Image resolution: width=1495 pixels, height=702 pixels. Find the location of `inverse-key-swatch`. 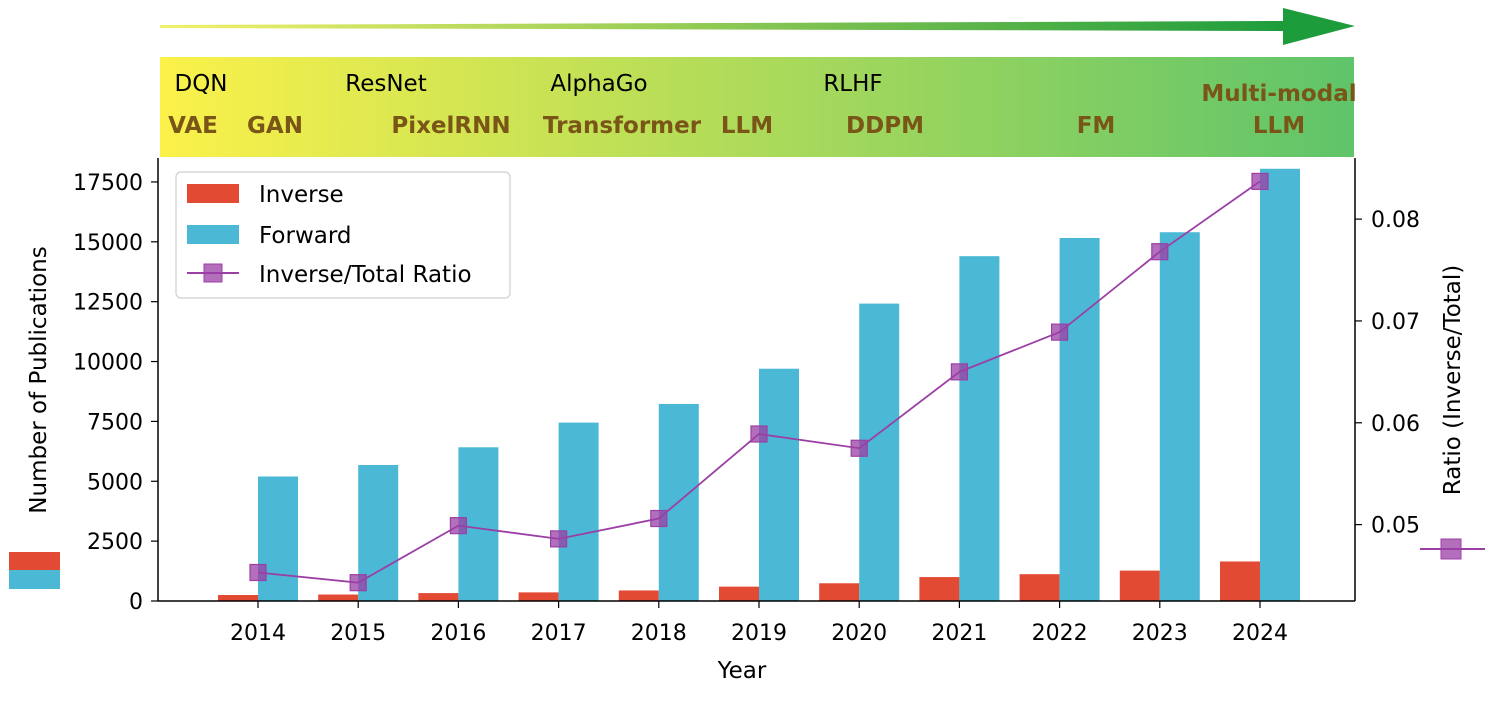

inverse-key-swatch is located at coordinates (34, 561).